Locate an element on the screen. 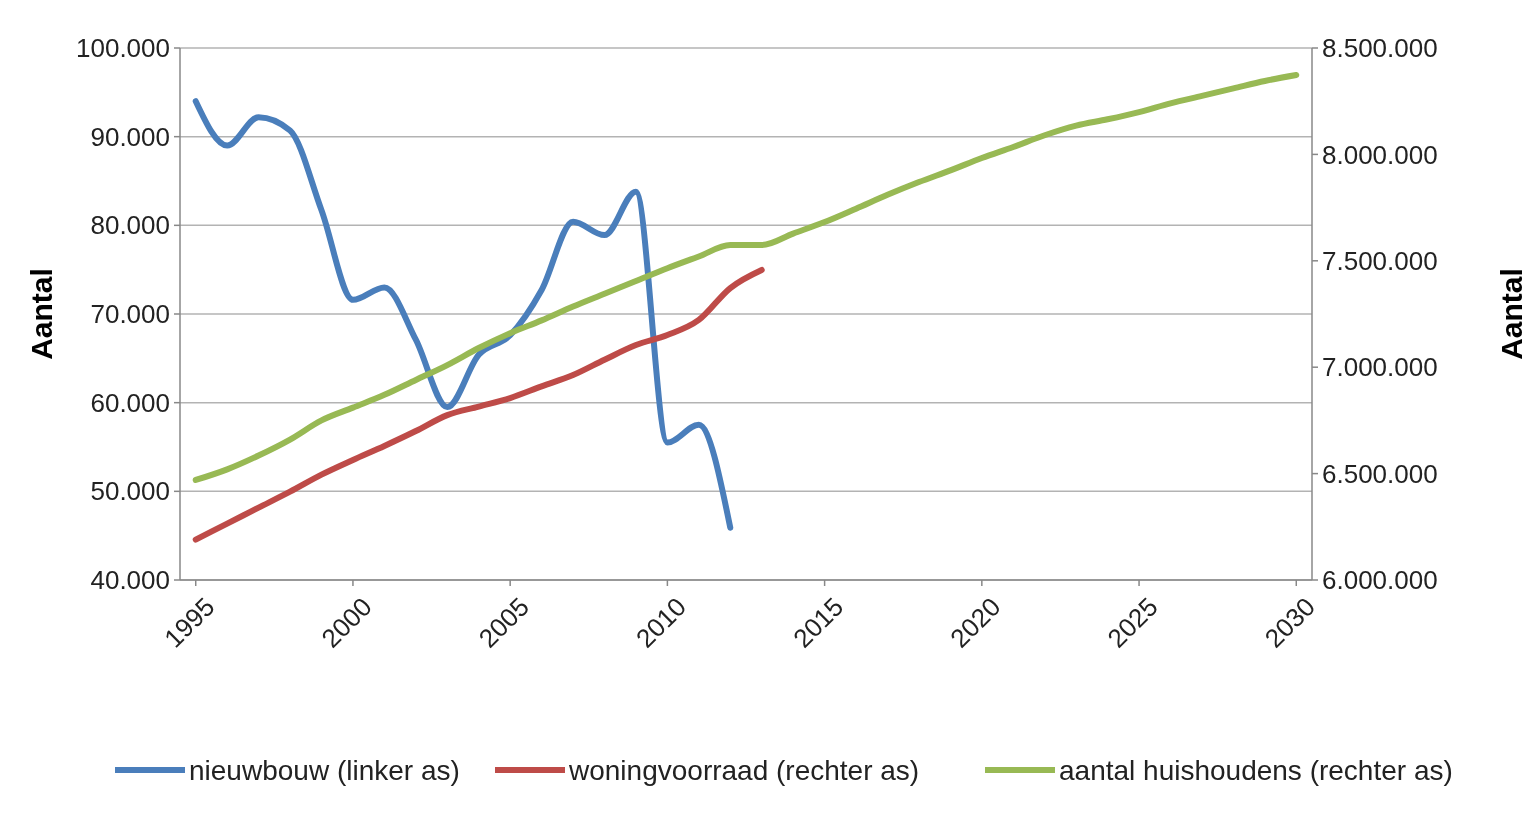  y2-tick-label: 7.500.000 is located at coordinates (1380, 260).